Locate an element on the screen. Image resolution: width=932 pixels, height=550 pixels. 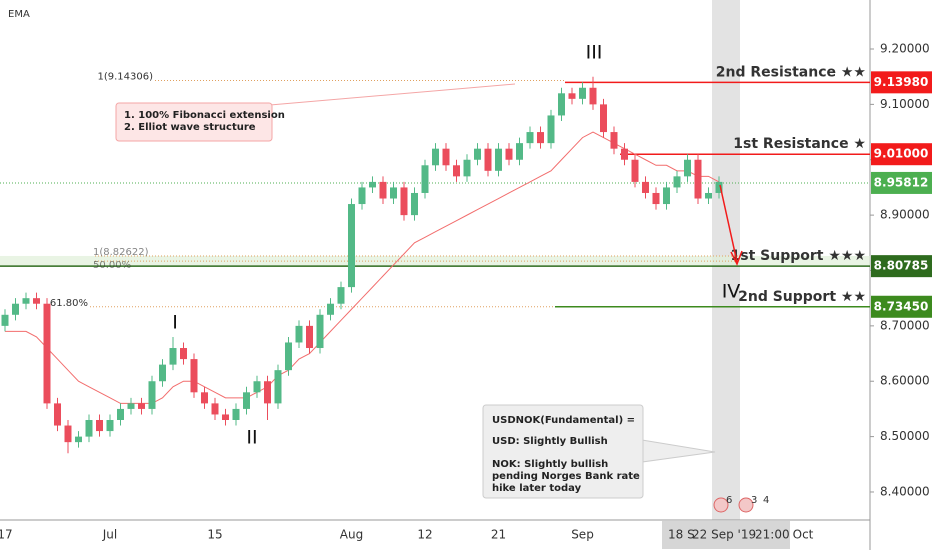
event-count: 6 is located at coordinates (729, 500).